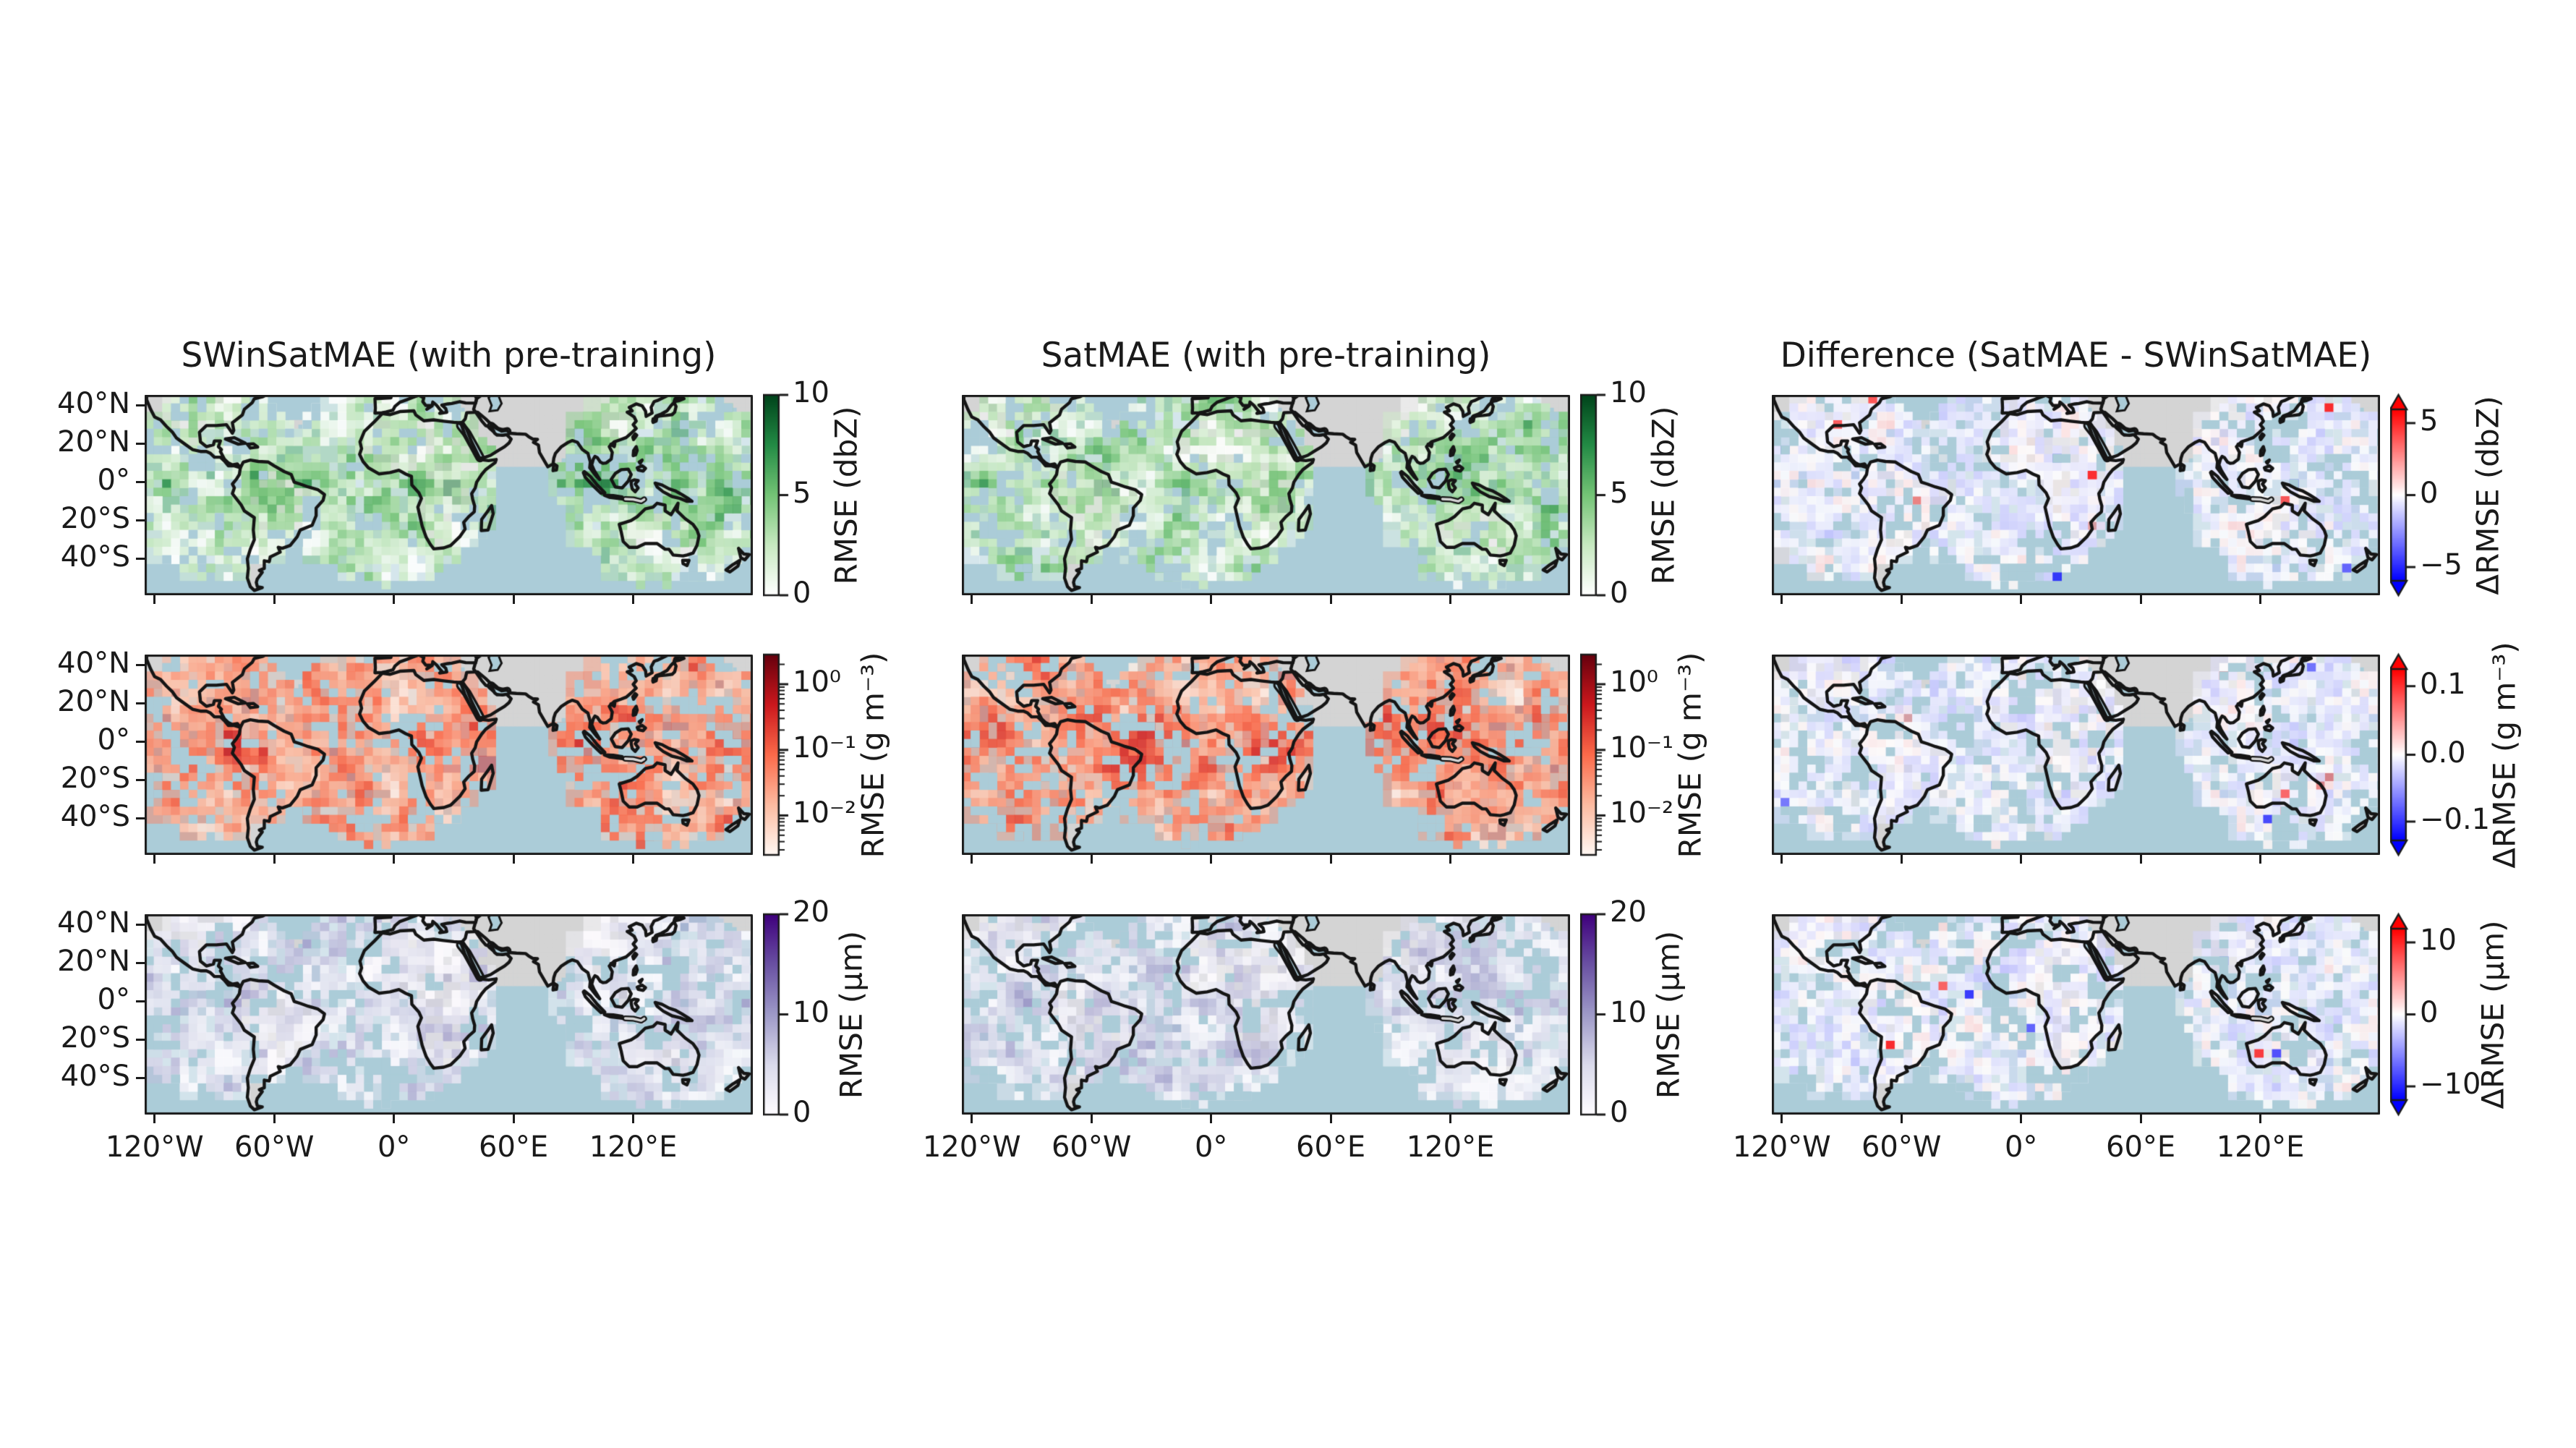  What do you see at coordinates (2408, 755) in the screenshot?
I see `colorbar-canvas-row2-col3` at bounding box center [2408, 755].